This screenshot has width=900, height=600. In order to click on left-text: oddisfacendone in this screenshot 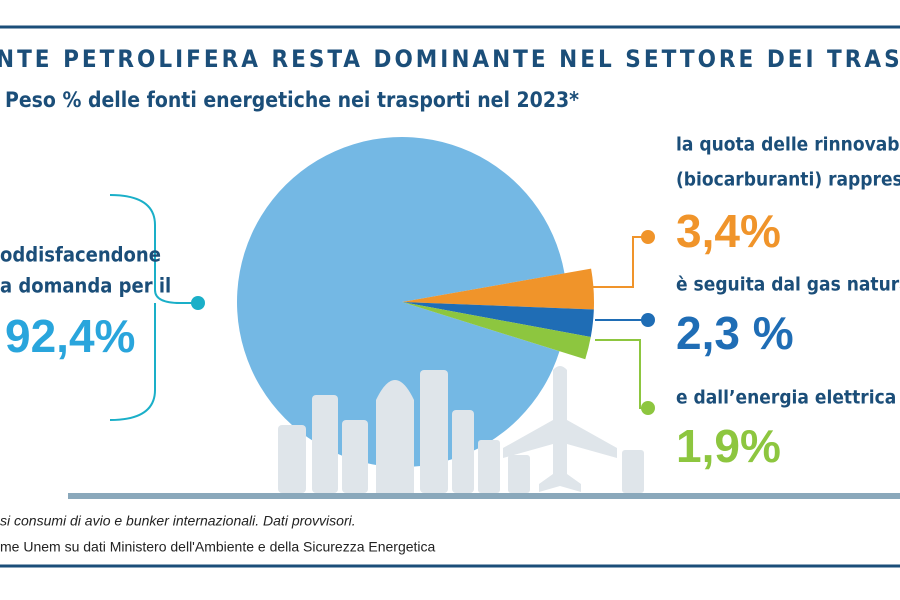, I will do `click(80, 255)`.